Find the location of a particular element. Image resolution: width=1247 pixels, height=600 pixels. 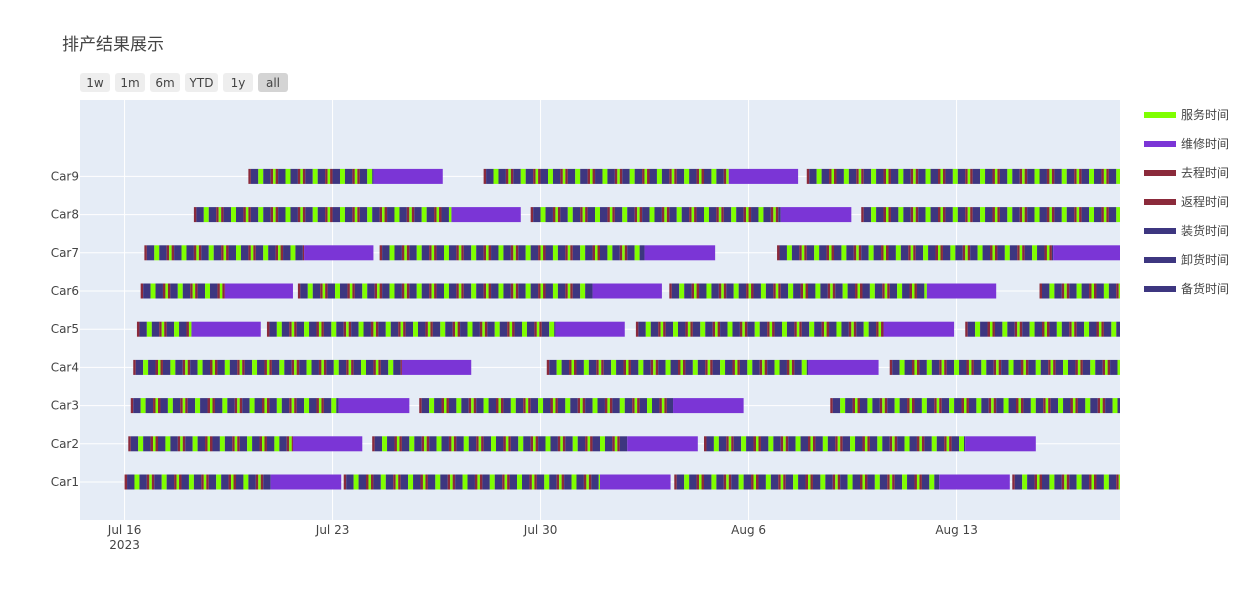

legend-item: 备货时间 is located at coordinates (1186, 288).